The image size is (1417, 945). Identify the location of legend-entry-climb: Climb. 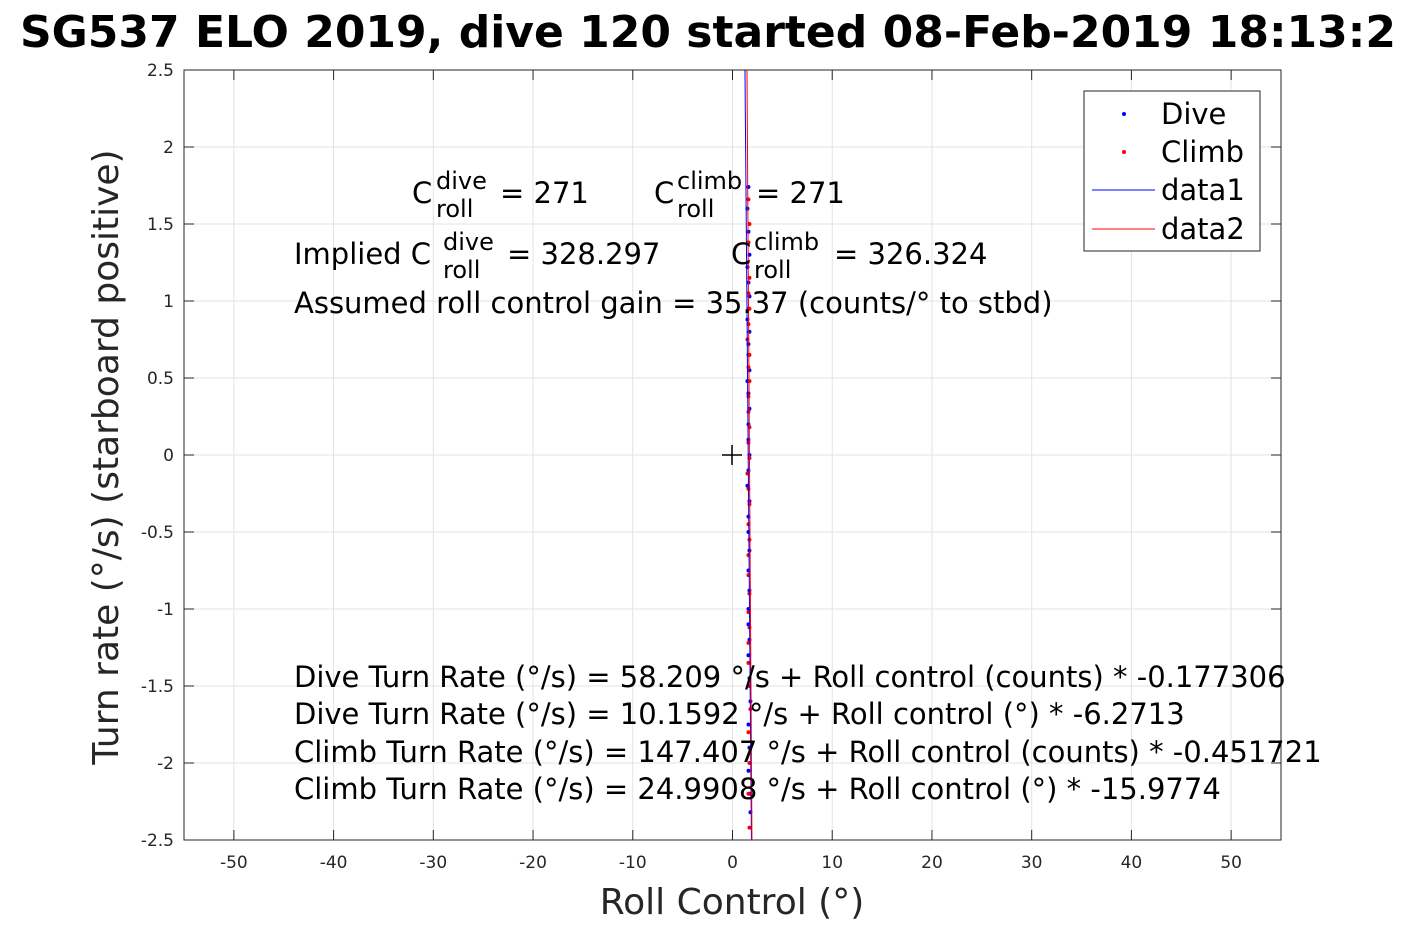
(1183, 152).